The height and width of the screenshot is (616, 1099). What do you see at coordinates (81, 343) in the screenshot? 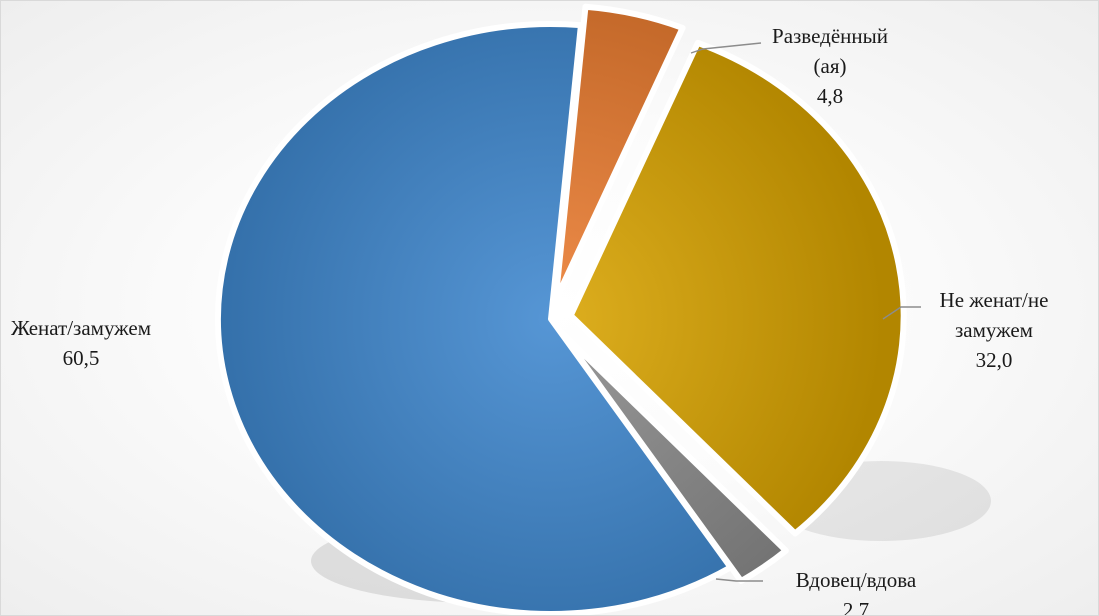
I see `data-label: Женат/замужем 60,5` at bounding box center [81, 343].